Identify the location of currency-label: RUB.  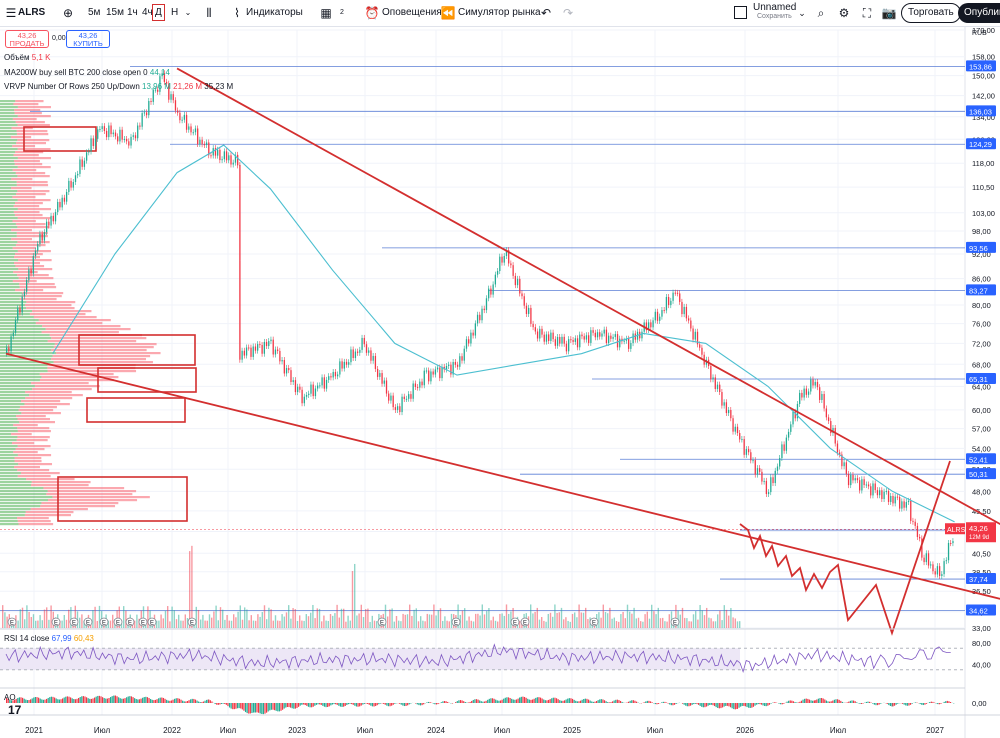
(979, 33).